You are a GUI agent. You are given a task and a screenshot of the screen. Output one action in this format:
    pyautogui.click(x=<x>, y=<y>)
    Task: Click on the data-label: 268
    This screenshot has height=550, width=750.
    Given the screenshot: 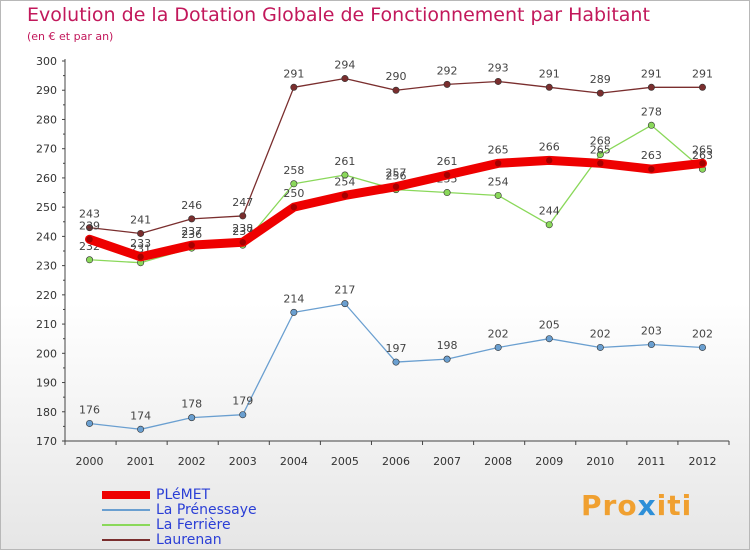 What is the action you would take?
    pyautogui.click(x=600, y=141)
    